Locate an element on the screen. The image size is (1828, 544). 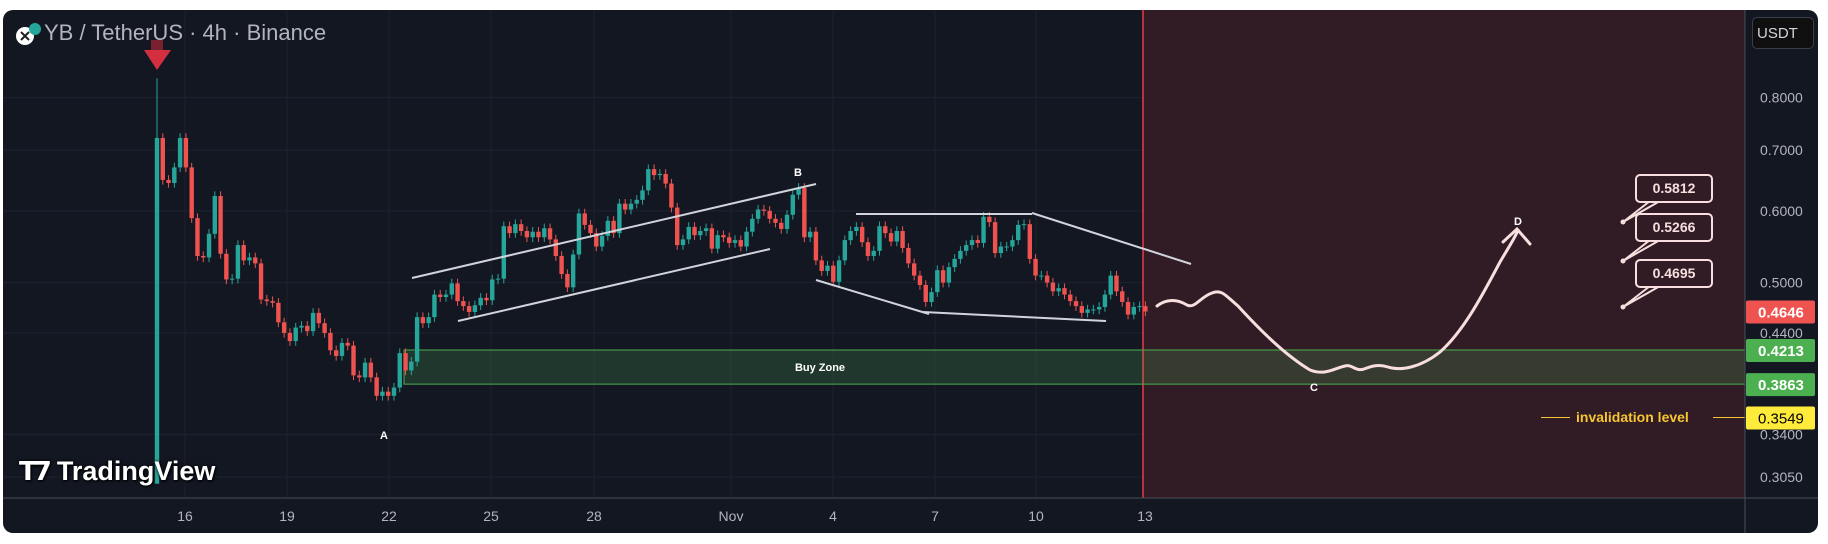
buy-zone-rect is located at coordinates (1074, 367).